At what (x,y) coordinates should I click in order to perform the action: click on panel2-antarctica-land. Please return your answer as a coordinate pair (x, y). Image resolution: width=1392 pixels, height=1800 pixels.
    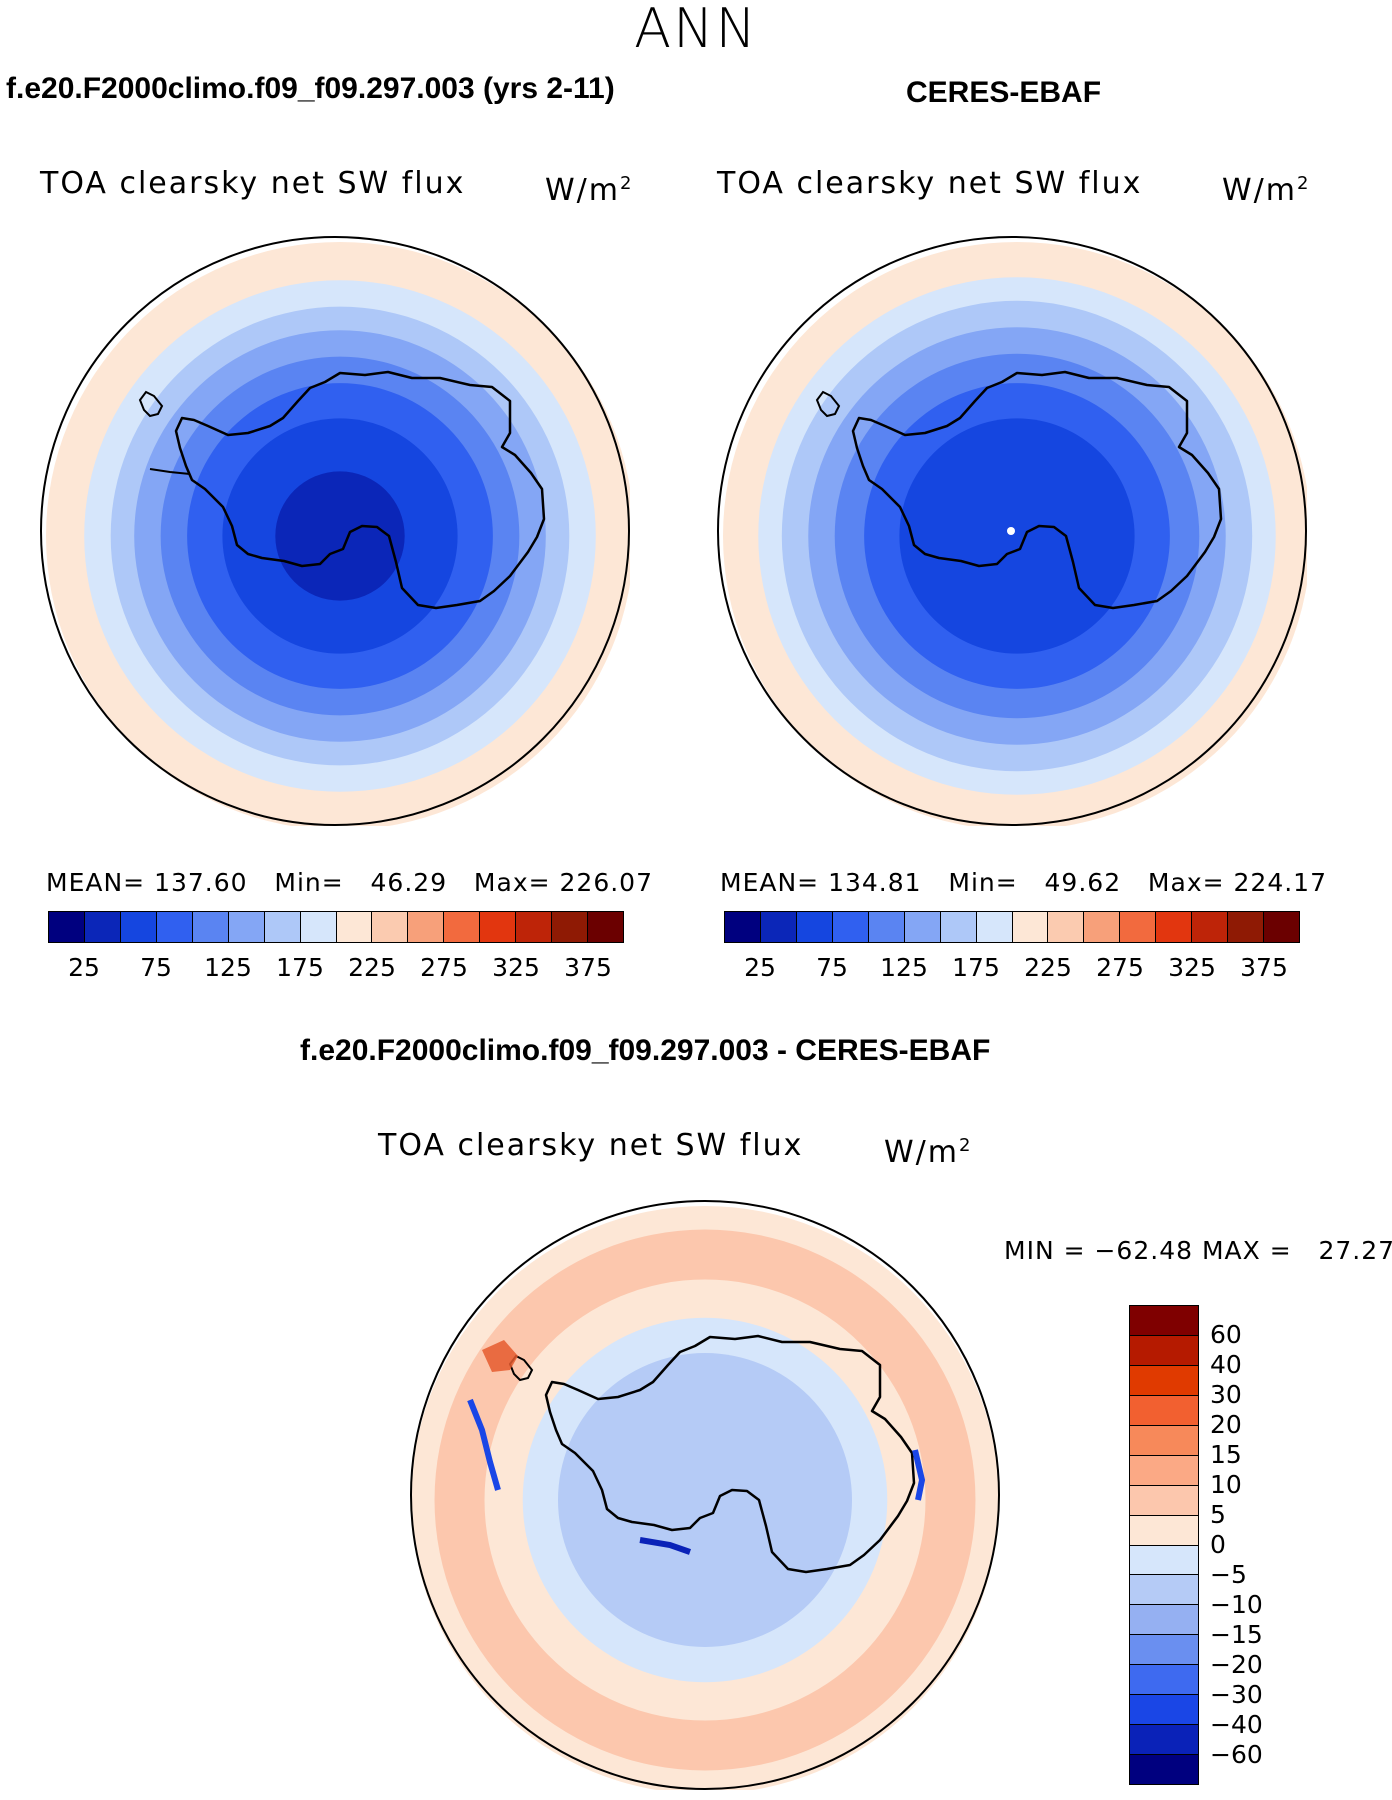
    Looking at the image, I should click on (1037, 490).